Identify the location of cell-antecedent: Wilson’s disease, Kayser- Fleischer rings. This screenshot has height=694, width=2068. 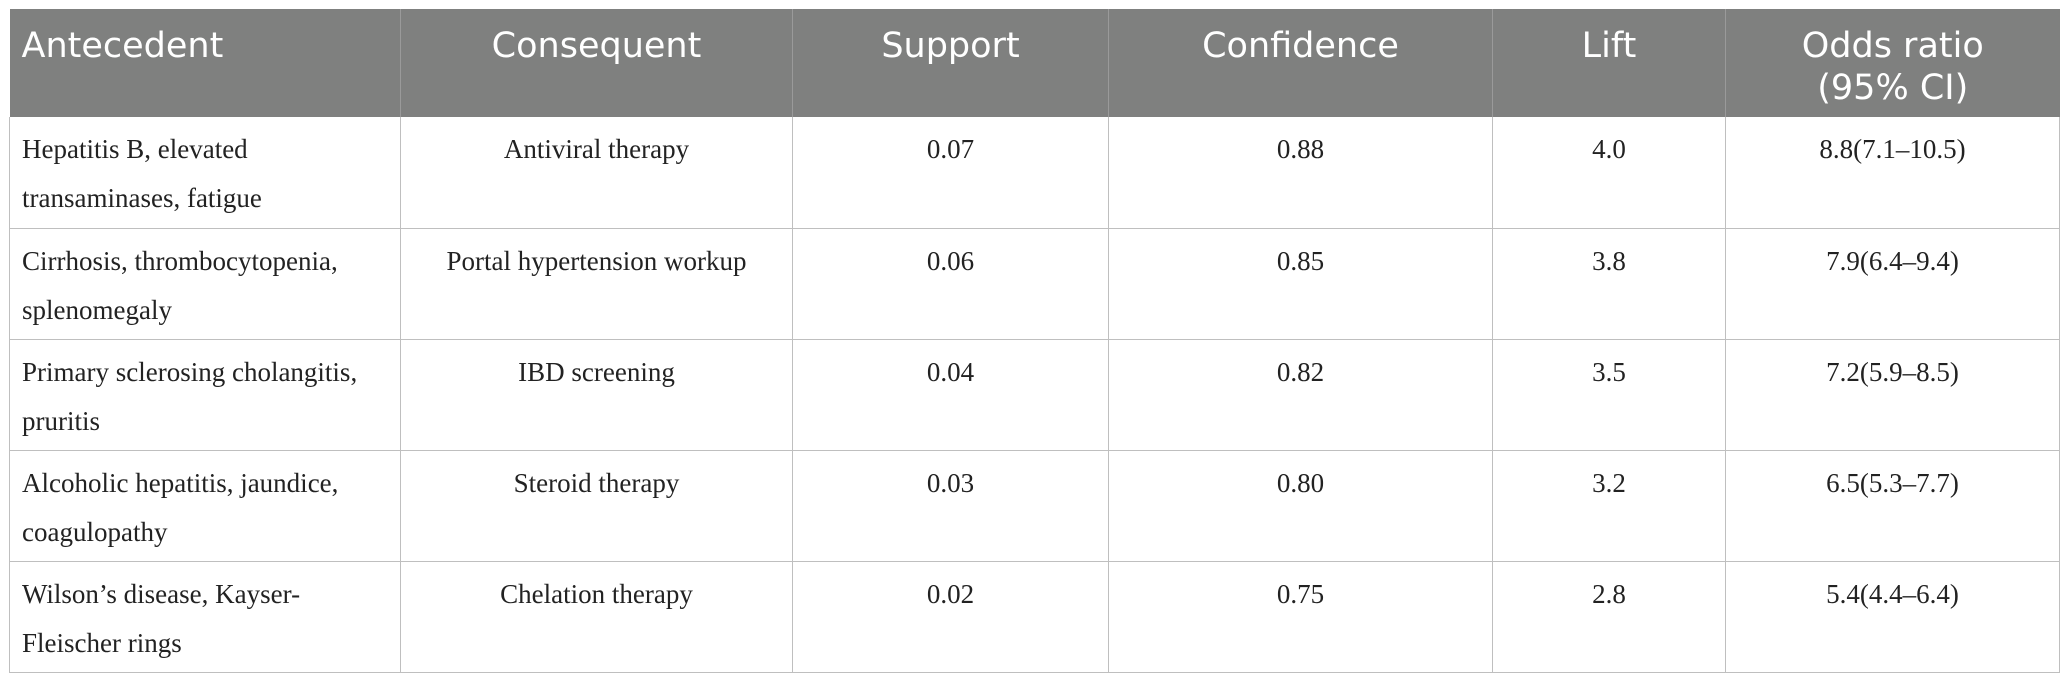
(205, 617).